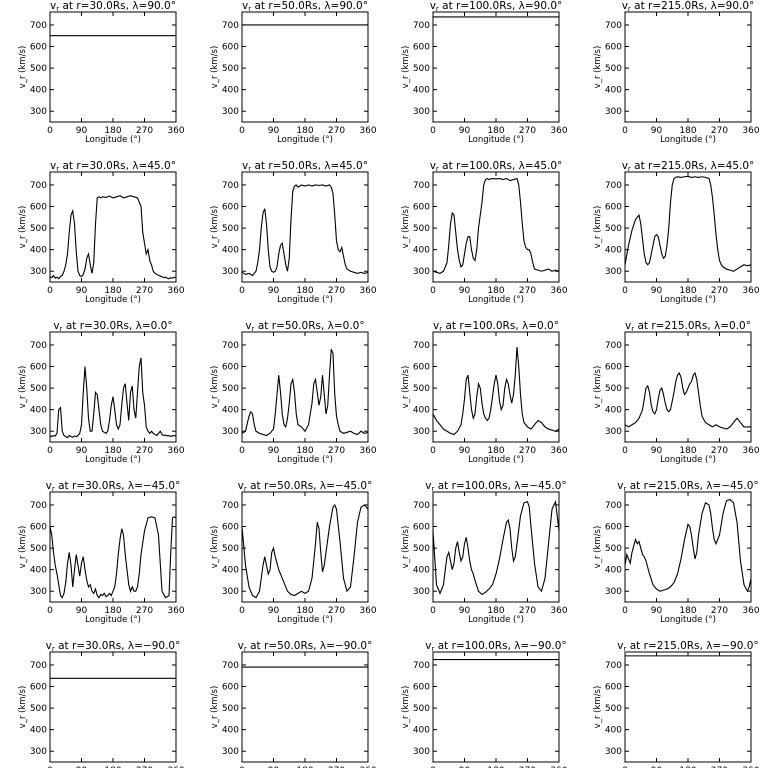 This screenshot has width=768, height=772. Describe the element at coordinates (687, 486) in the screenshot. I see `chart-title: vr at r=215.0Rs, λ=−45.0°` at that location.